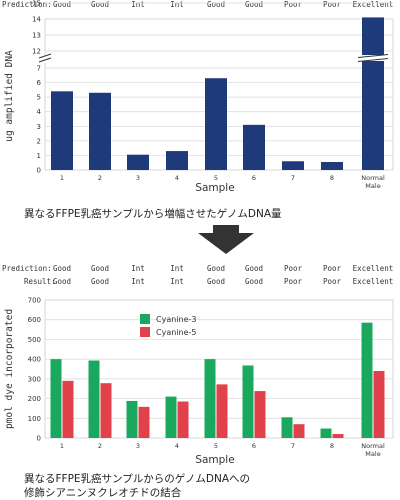 The width and height of the screenshot is (400, 500). I want to click on bottom-prediction-label: Prediction:, so click(27, 268).